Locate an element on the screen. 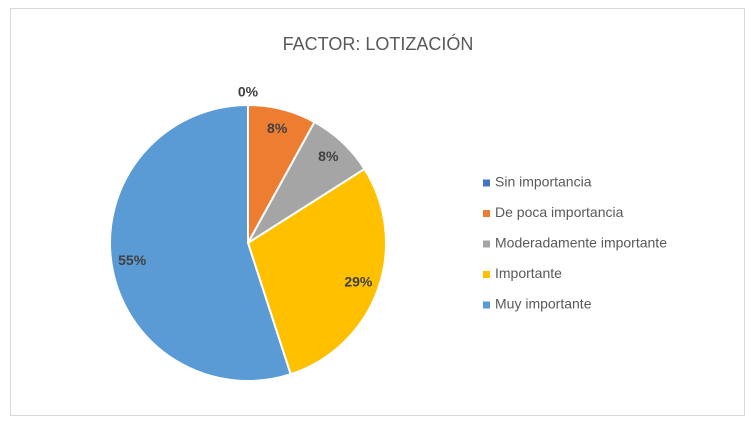 The image size is (755, 429). legend-label: Moderadamente importante is located at coordinates (581, 243).